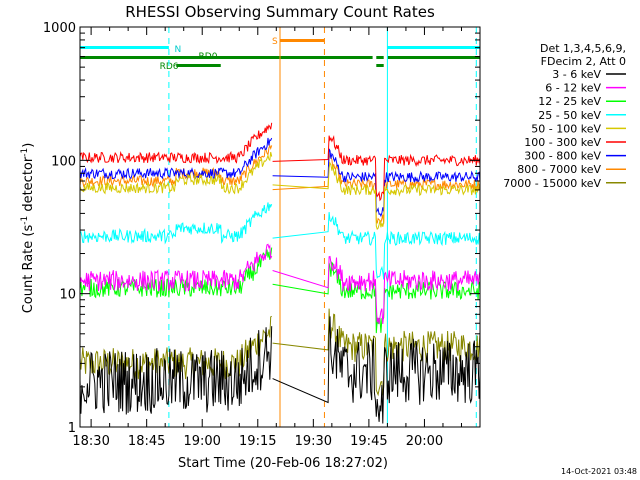 The image size is (640, 480). What do you see at coordinates (72, 428) in the screenshot?
I see `y-tick-label: 1` at bounding box center [72, 428].